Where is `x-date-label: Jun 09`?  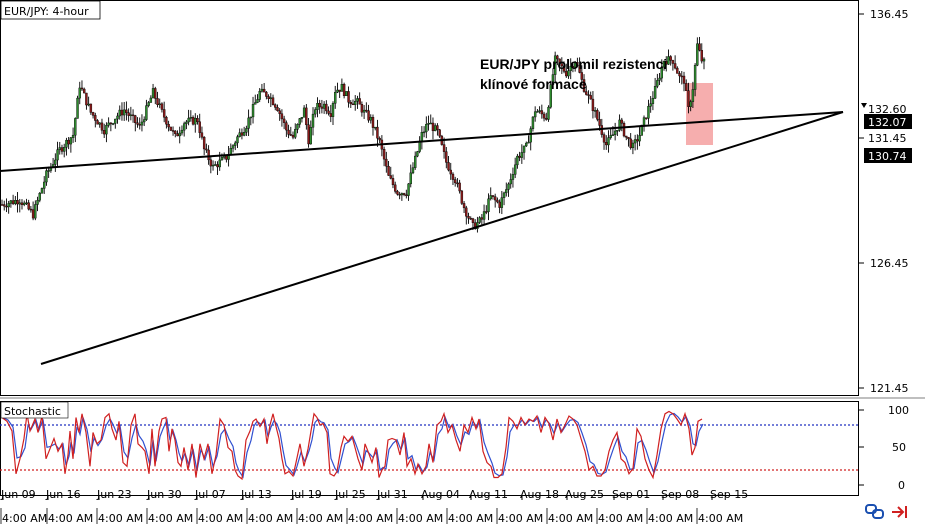
x-date-label: Jun 09 is located at coordinates (18, 494).